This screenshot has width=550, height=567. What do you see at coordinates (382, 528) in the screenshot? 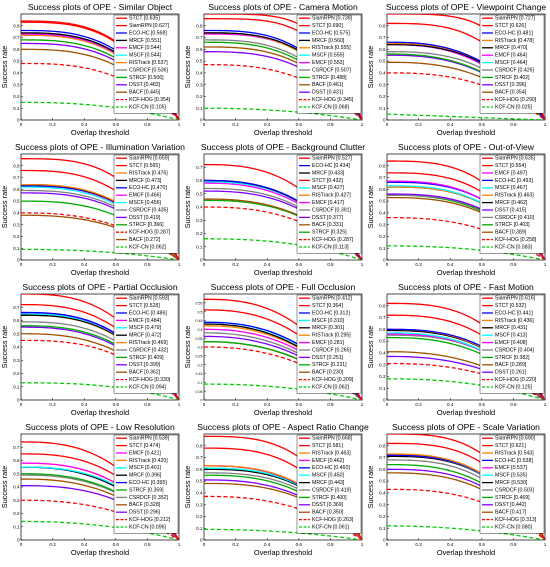
I see `y-tick-label: 0.1` at bounding box center [382, 528].